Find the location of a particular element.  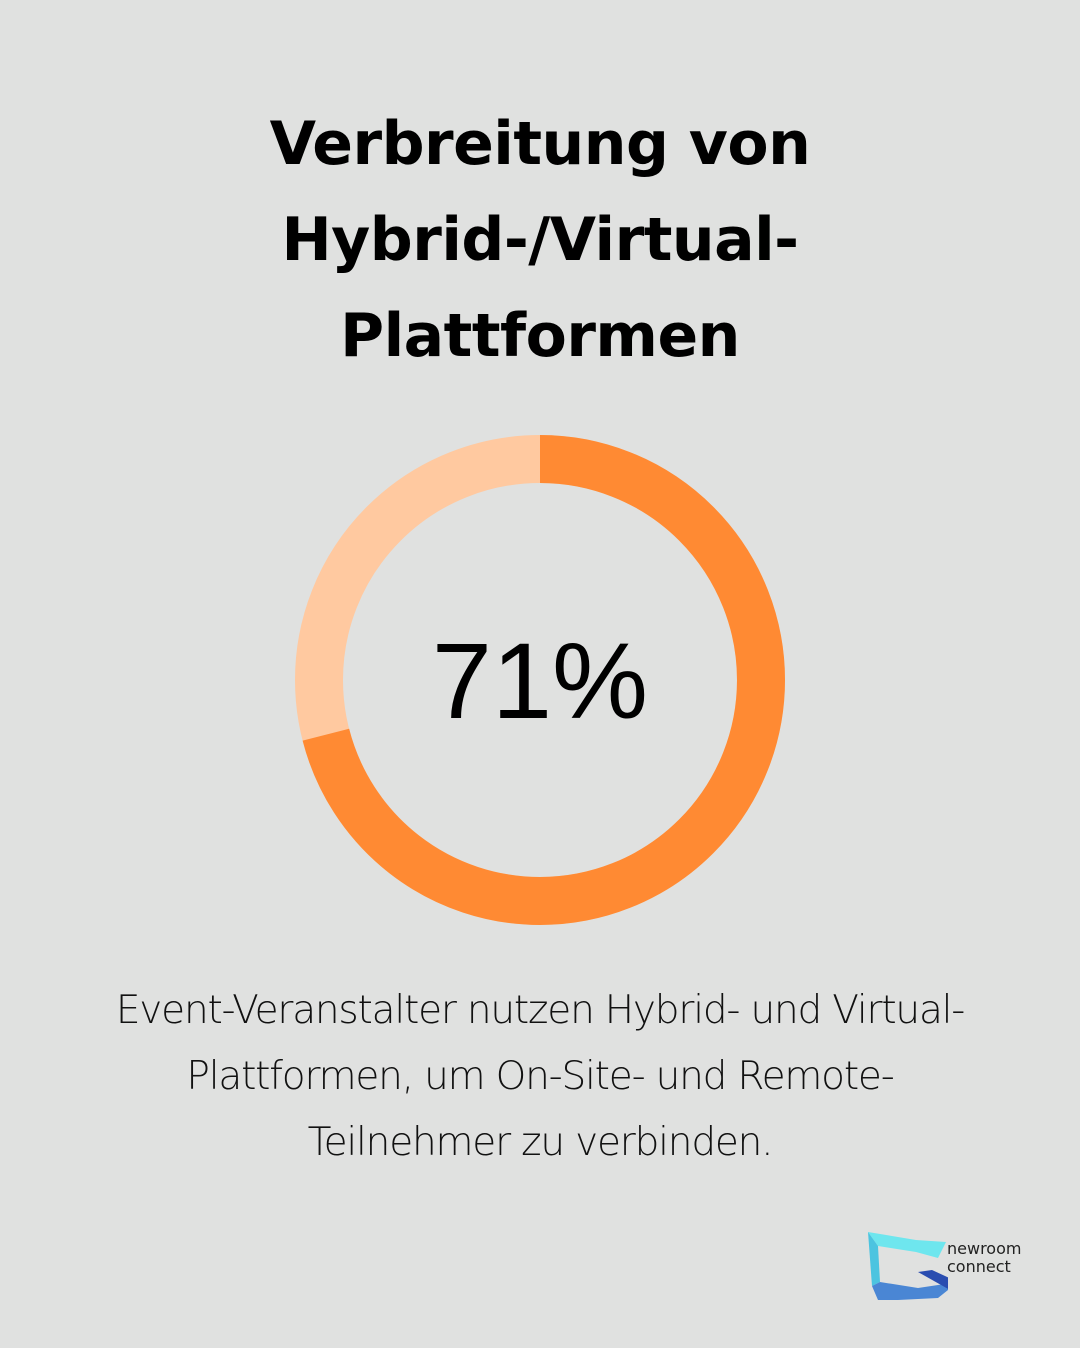

logo-mark-icon is located at coordinates (908, 1266).